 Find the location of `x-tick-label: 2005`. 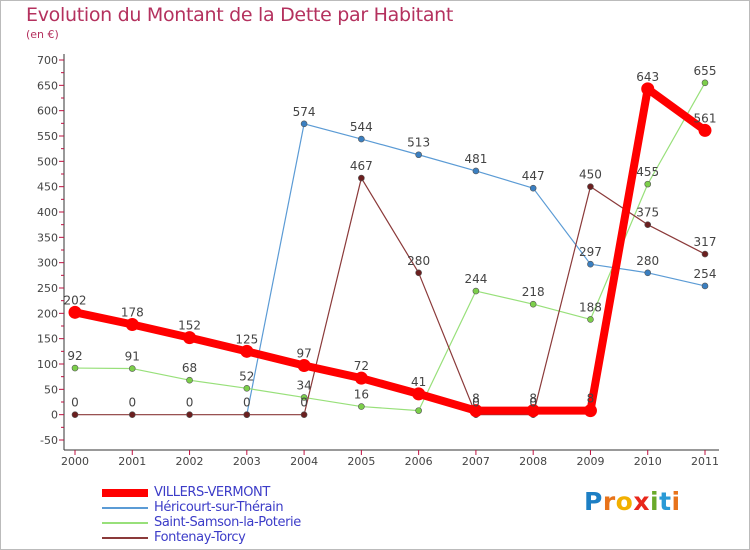

x-tick-label: 2005 is located at coordinates (361, 461).